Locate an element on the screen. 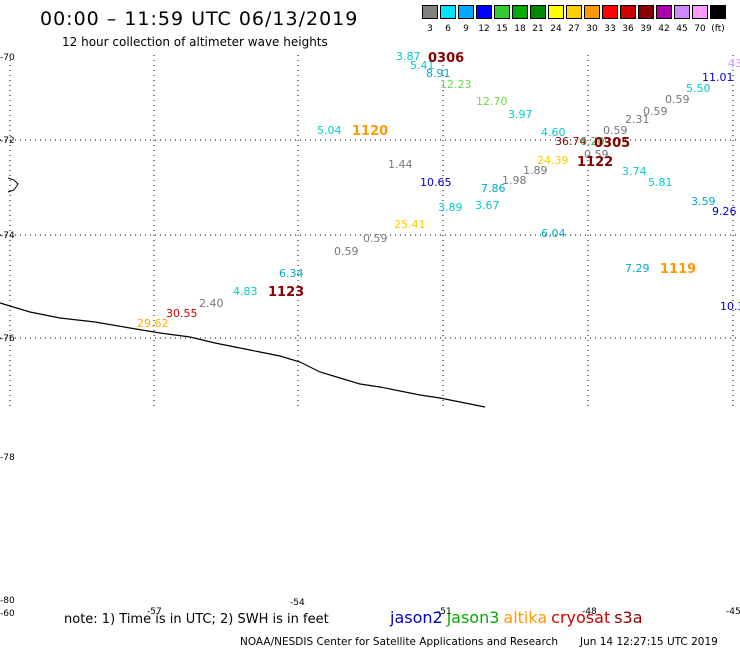 Image resolution: width=740 pixels, height=650 pixels. legend-label: (ft) is located at coordinates (718, 29).